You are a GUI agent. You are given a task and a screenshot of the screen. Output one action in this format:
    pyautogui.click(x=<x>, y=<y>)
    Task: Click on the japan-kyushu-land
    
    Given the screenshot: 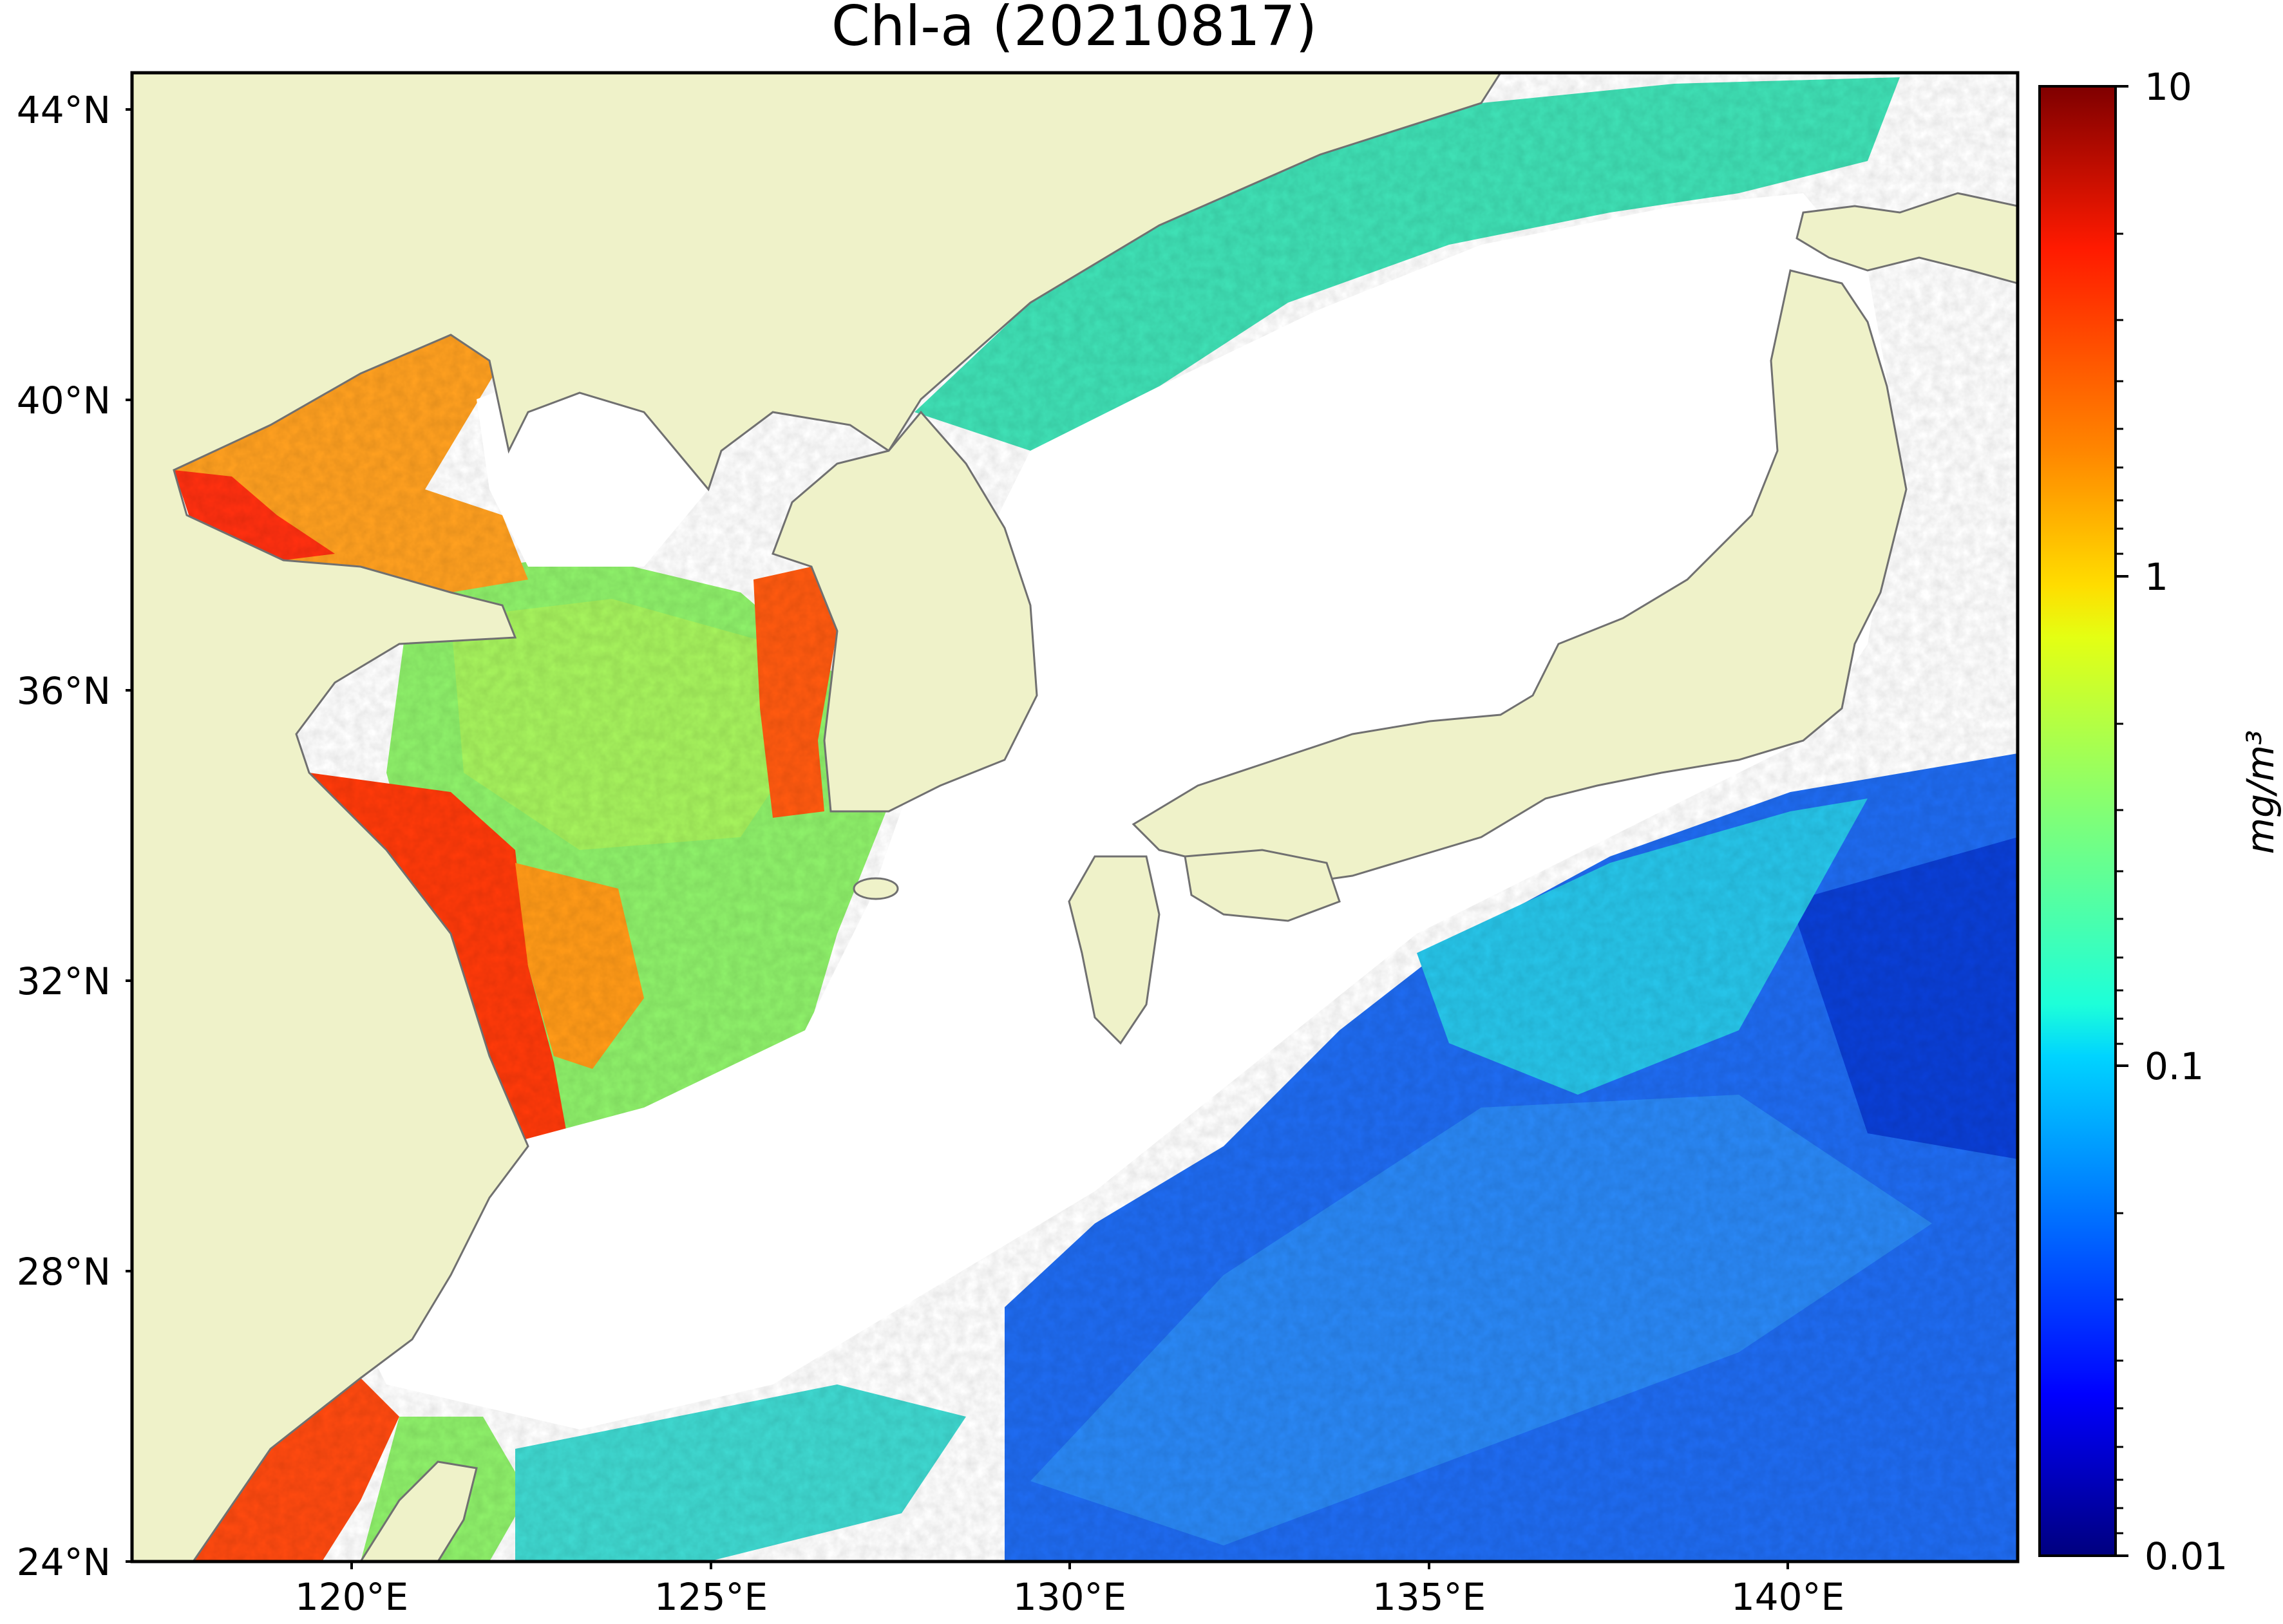 What is the action you would take?
    pyautogui.click(x=1114, y=950)
    